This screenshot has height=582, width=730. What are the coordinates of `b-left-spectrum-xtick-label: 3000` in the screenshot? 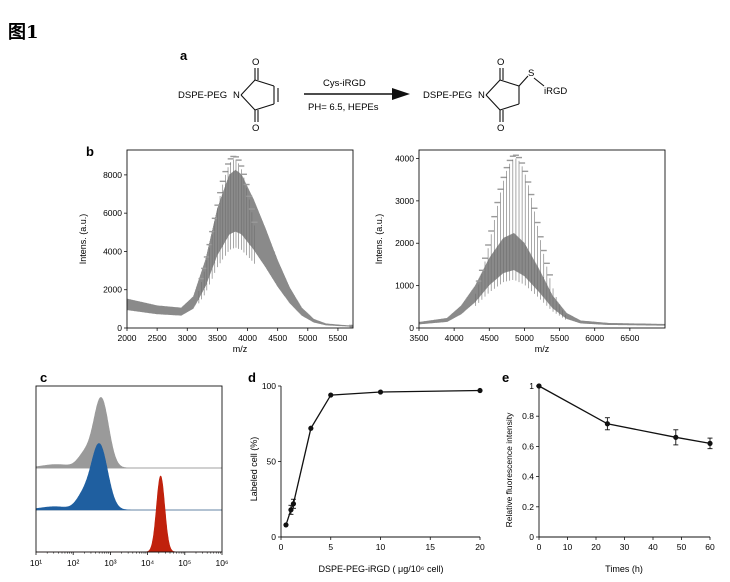 It's located at (187, 338).